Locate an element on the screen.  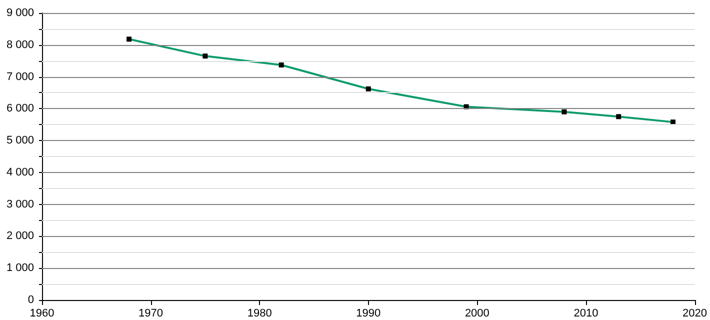
y-tick-label: 7 000 is located at coordinates (20, 76).